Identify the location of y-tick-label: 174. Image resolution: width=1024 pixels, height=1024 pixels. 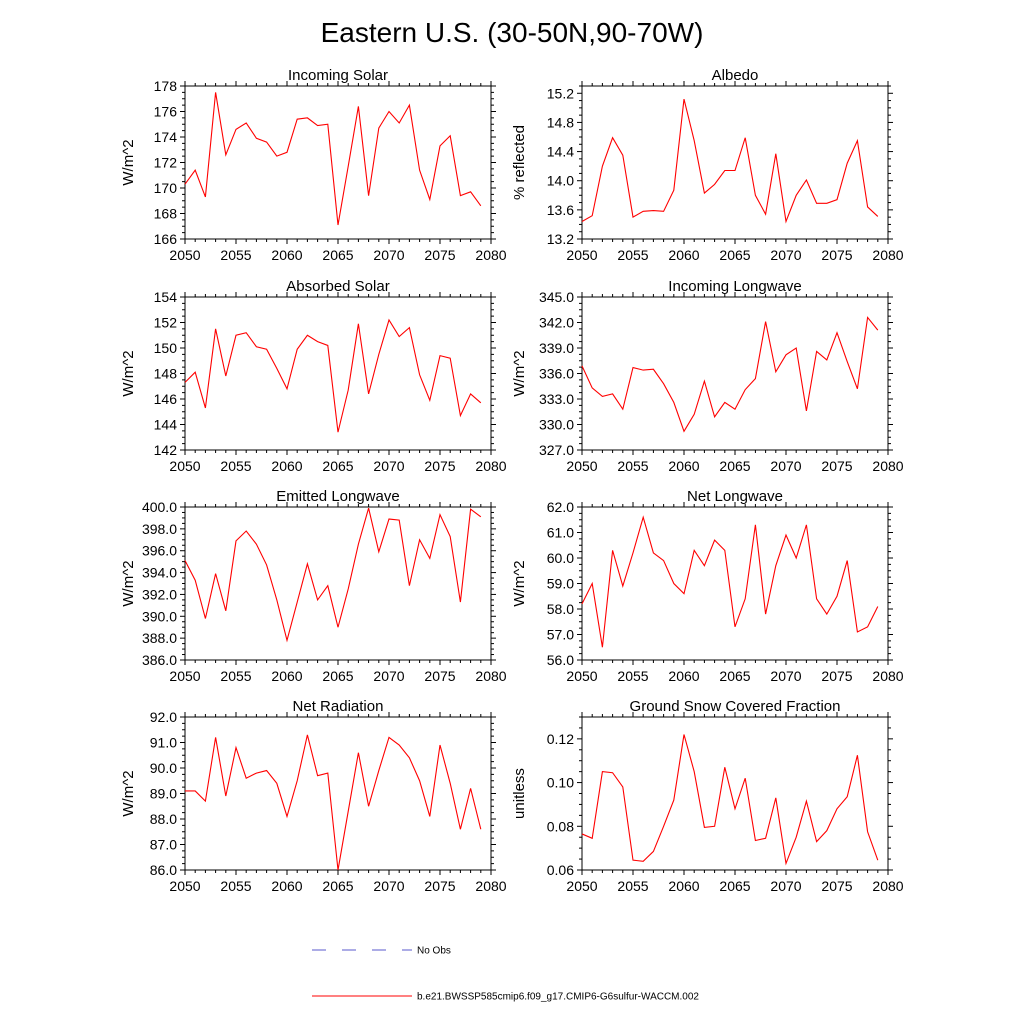
(166, 137).